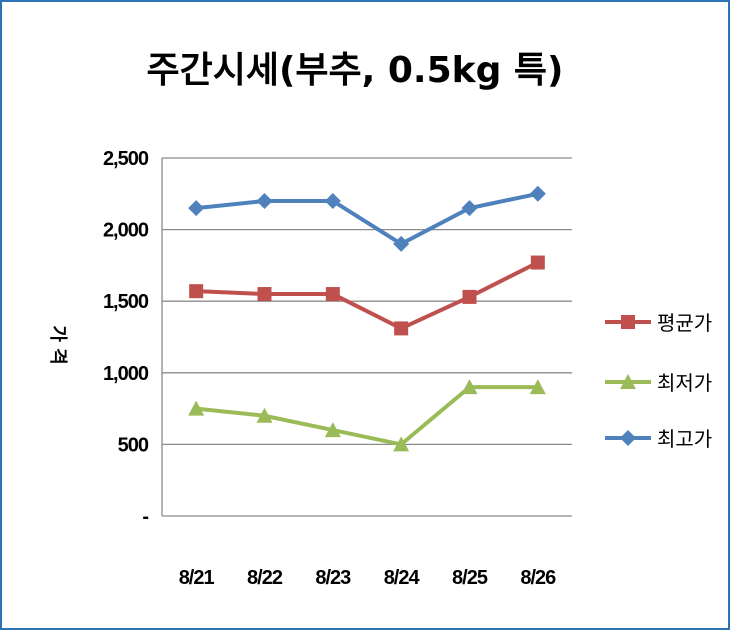 The image size is (730, 630). What do you see at coordinates (470, 578) in the screenshot?
I see `x-tick-label: 8/25` at bounding box center [470, 578].